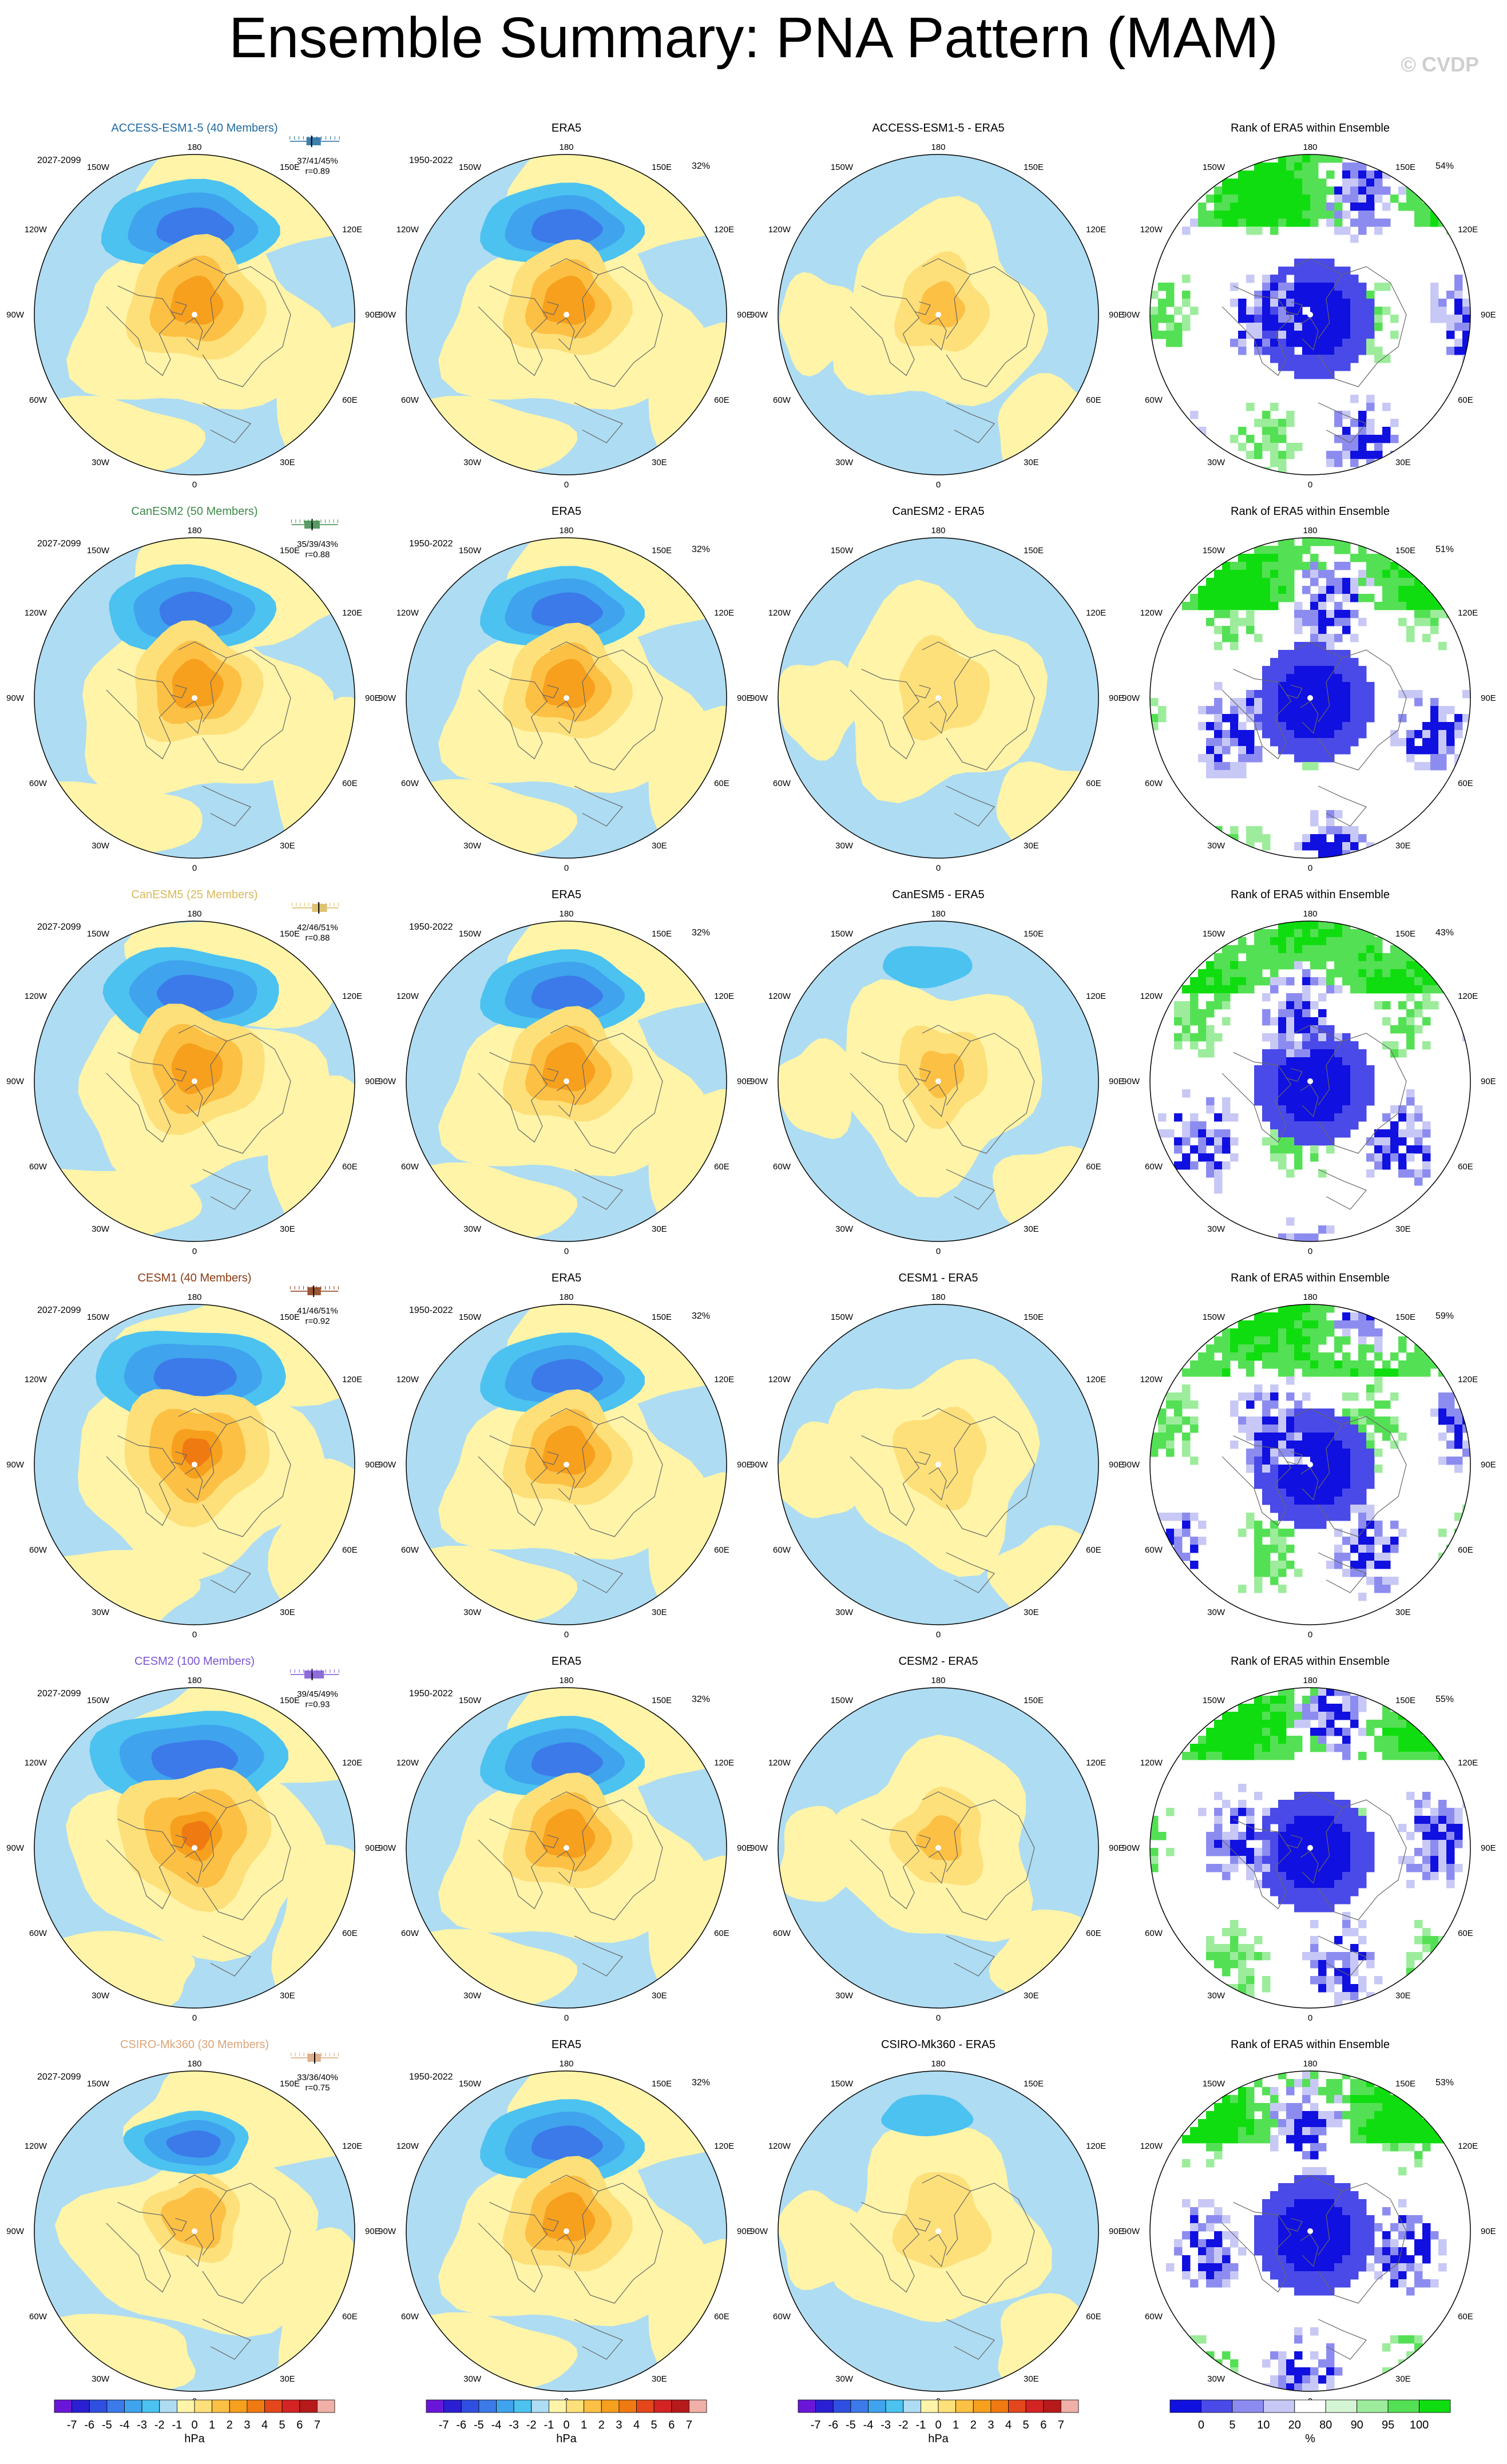 The image size is (1507, 2464). What do you see at coordinates (38, 1933) in the screenshot?
I see `panel-r4-c0-lon-label-60W: 60W` at bounding box center [38, 1933].